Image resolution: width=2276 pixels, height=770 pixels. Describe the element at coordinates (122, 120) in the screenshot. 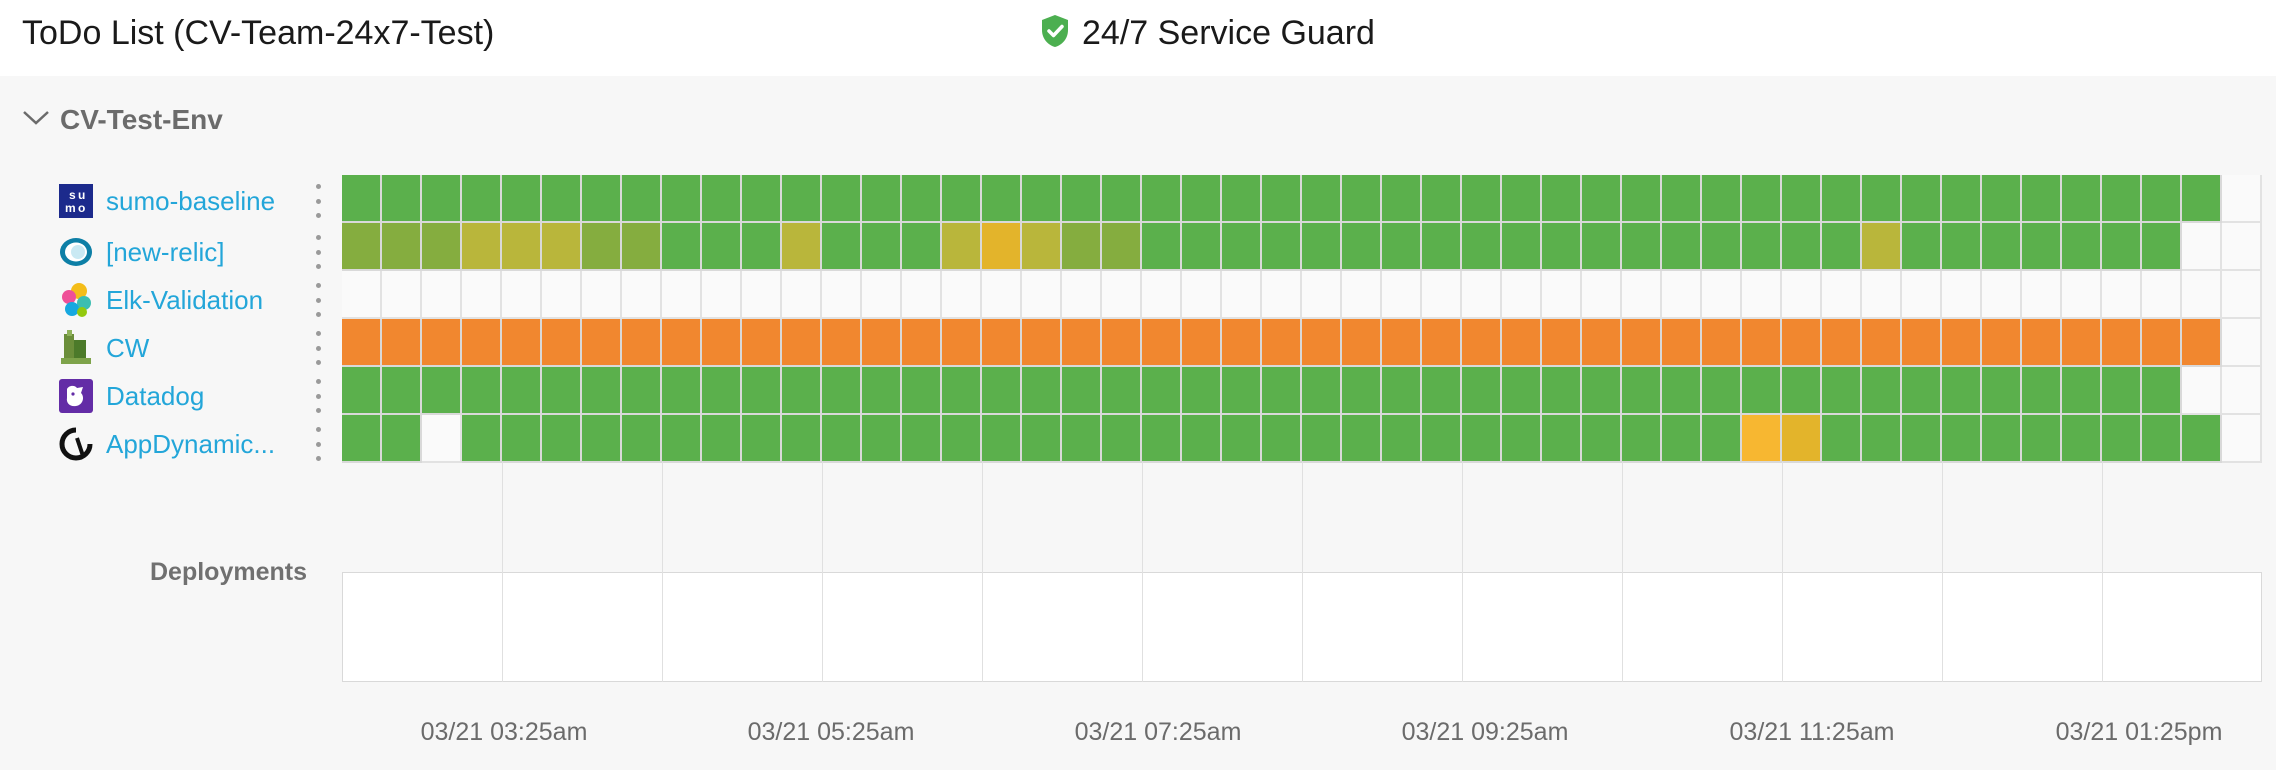

I see `environment-toggle: CV-Test-Env` at that location.